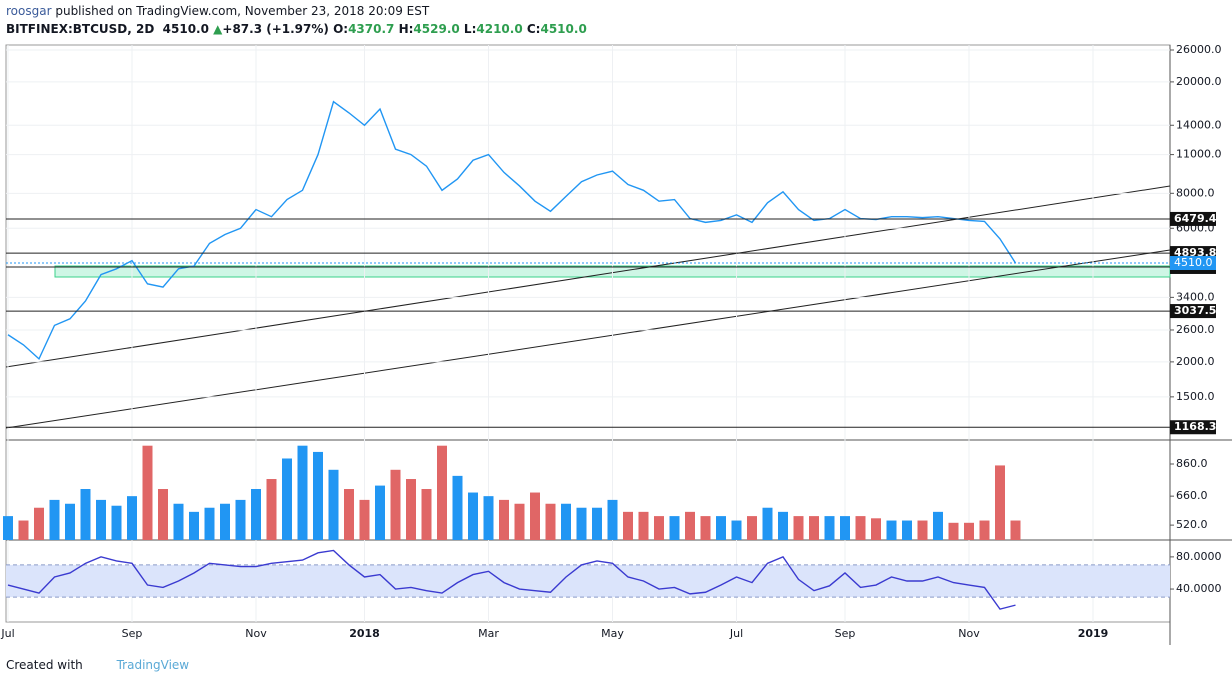 This screenshot has height=684, width=1232. I want to click on l-label: L:, so click(470, 29).